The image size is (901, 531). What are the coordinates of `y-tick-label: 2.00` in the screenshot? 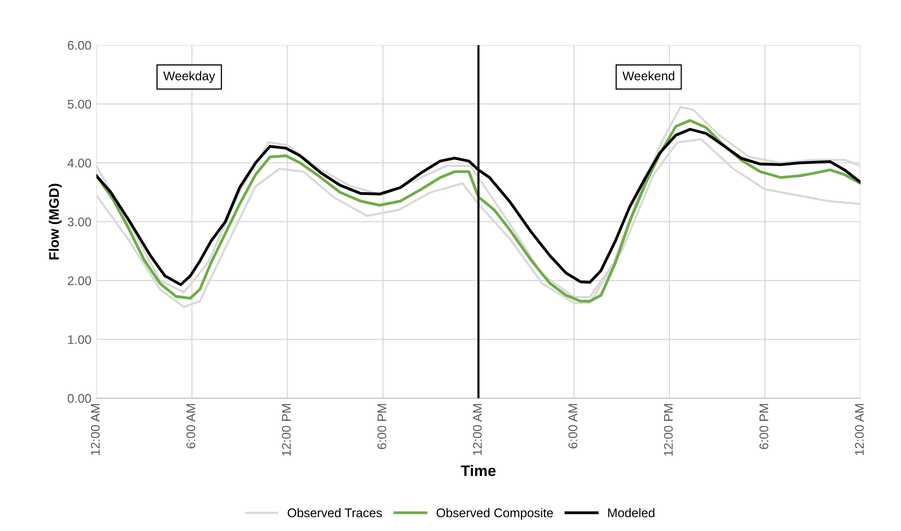 It's located at (80, 281).